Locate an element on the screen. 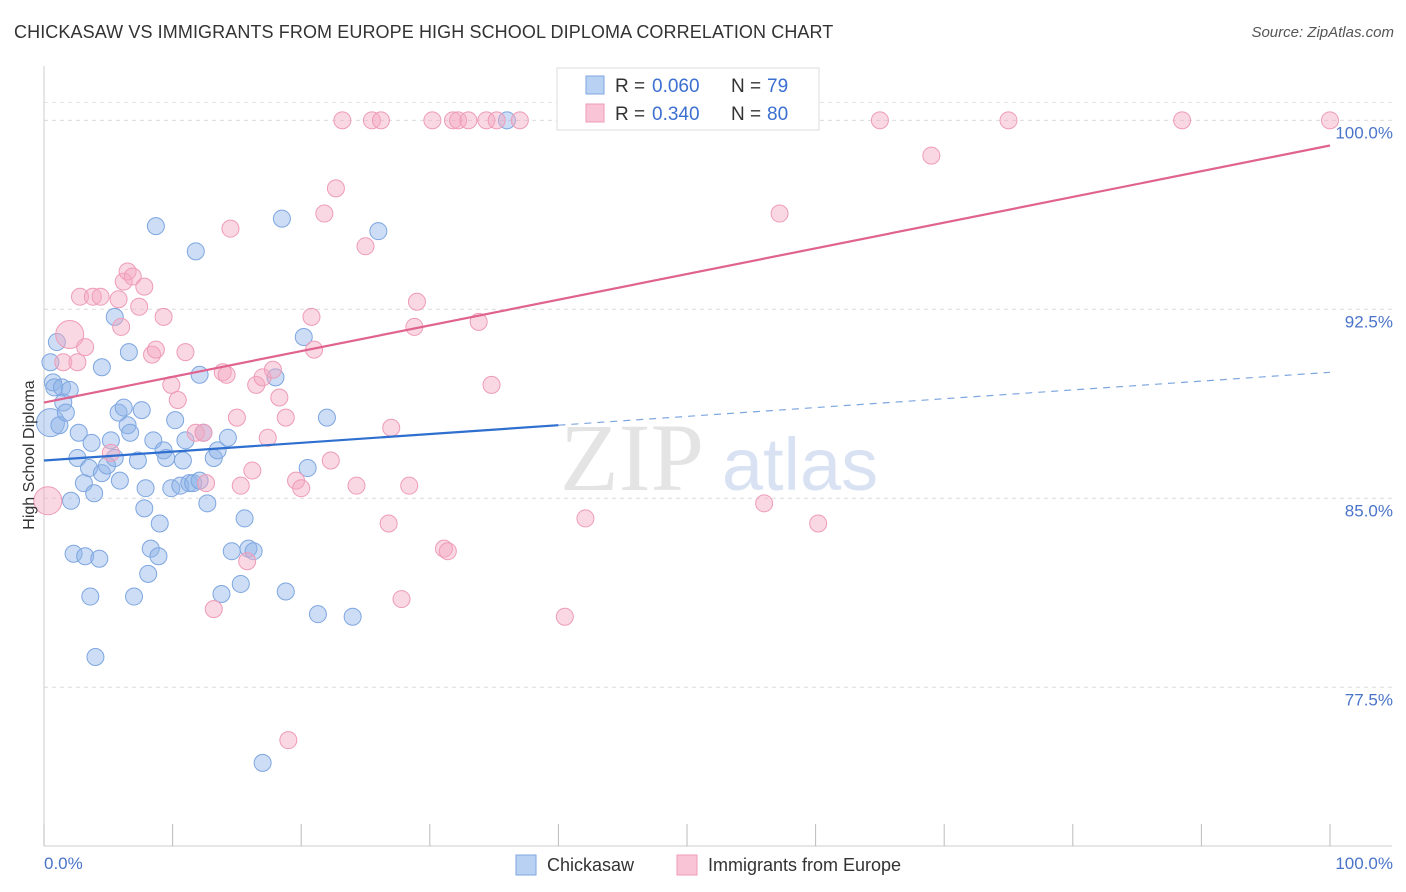 This screenshot has width=1406, height=892. y-tick-label: 77.5% is located at coordinates (1369, 699).